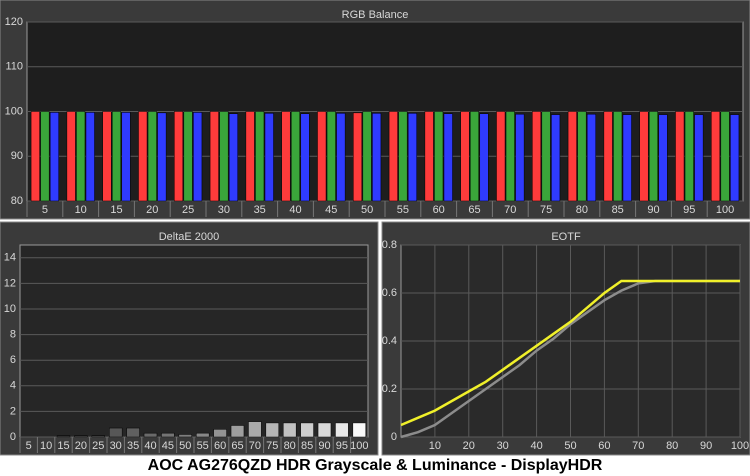 The height and width of the screenshot is (476, 750). What do you see at coordinates (14, 111) in the screenshot?
I see `y-tick-label: 100` at bounding box center [14, 111].